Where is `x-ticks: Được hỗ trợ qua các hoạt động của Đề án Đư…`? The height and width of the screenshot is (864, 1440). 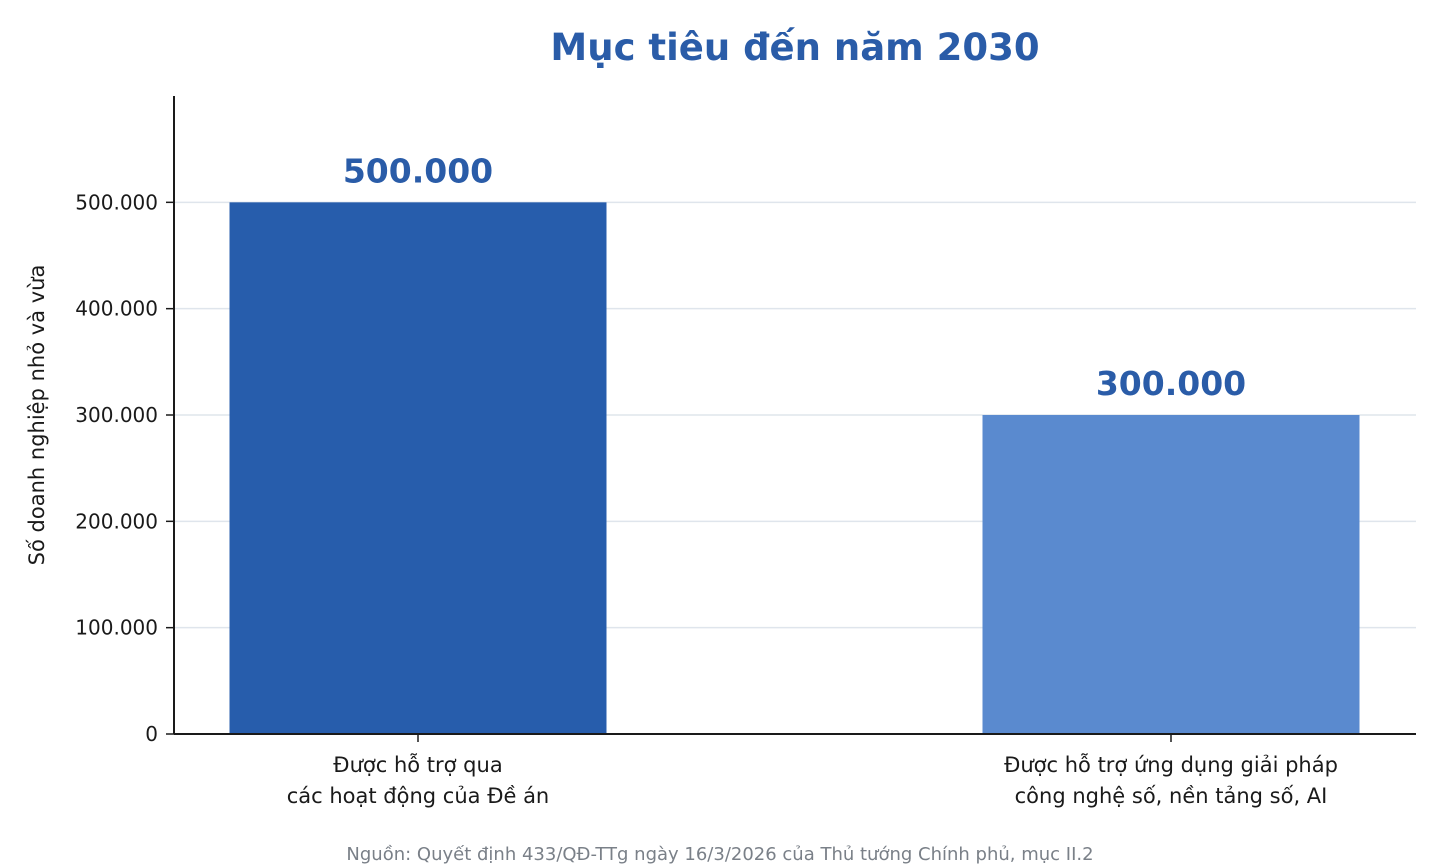 x-ticks: Được hỗ trợ qua các hoạt động của Đề án Đư… is located at coordinates (812, 771).